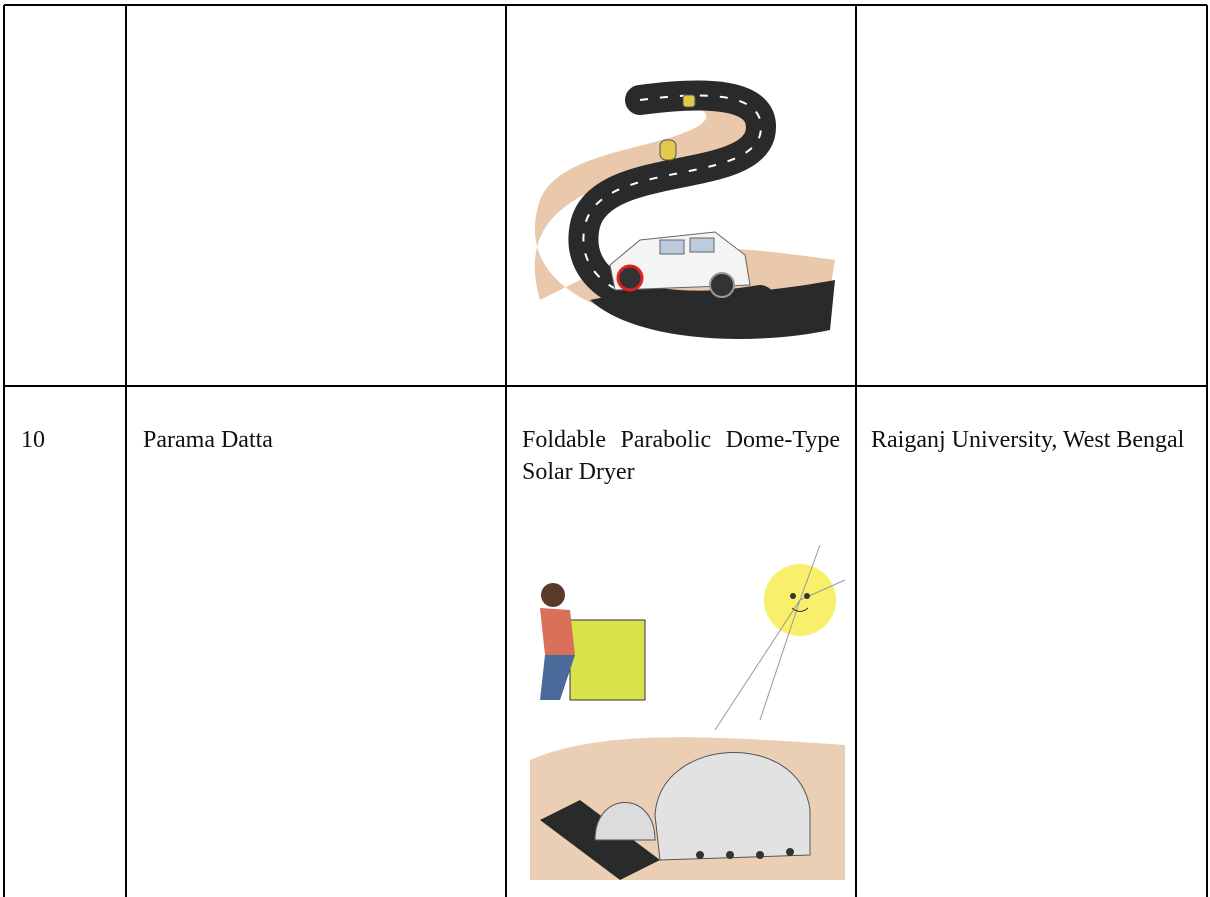  What do you see at coordinates (1028, 440) in the screenshot?
I see `institution: Raiganj University, West Bengal` at bounding box center [1028, 440].